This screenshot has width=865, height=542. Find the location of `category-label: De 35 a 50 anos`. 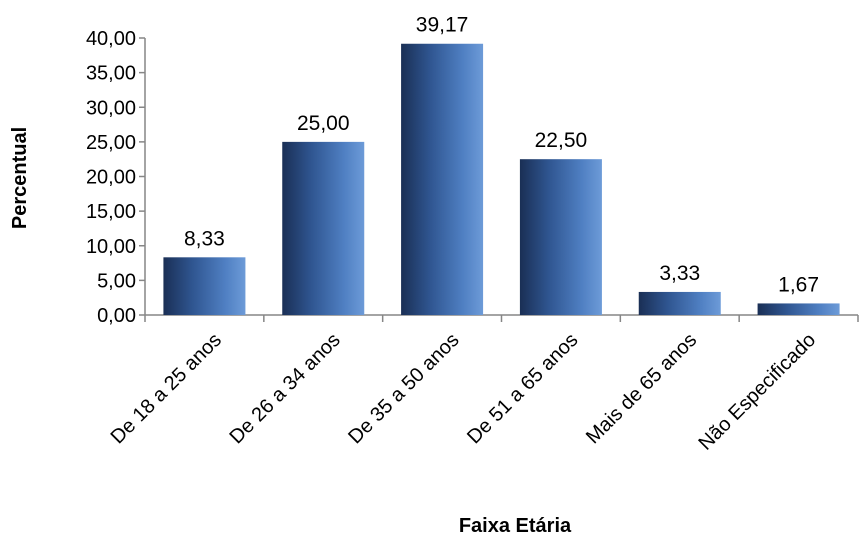

category-label: De 35 a 50 anos is located at coordinates (403, 388).